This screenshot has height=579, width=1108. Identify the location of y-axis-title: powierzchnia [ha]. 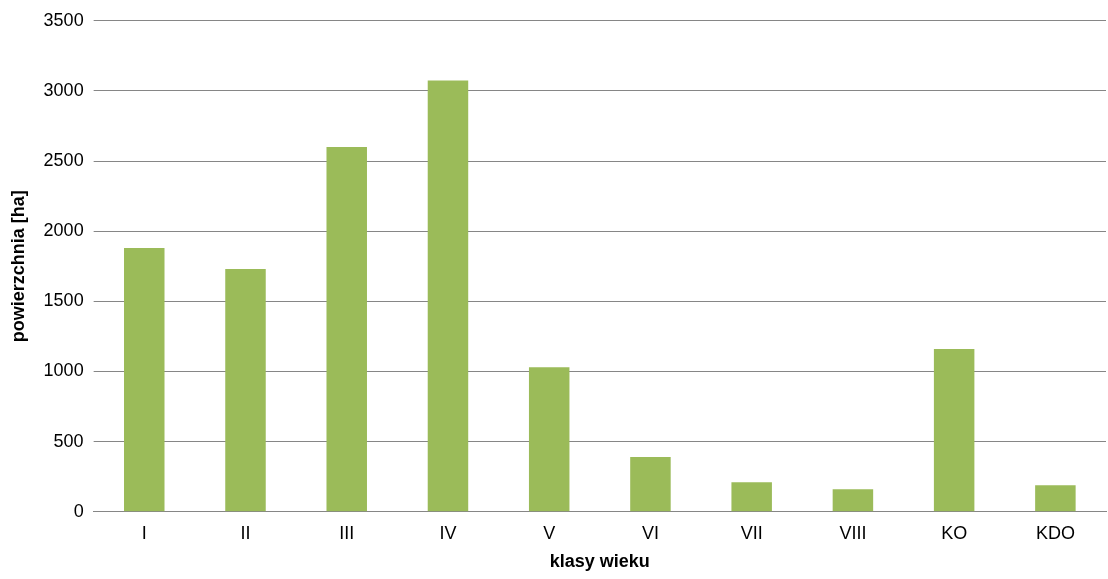
(17, 266).